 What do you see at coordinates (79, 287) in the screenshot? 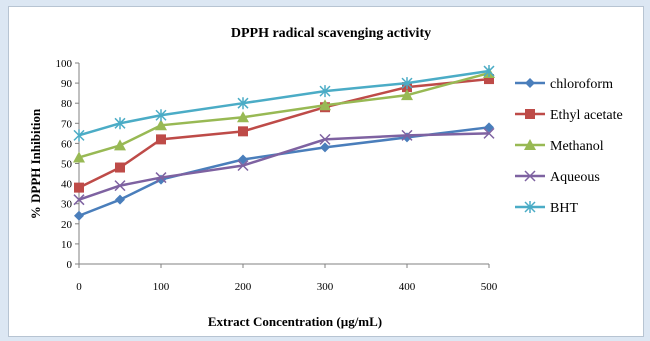
I see `x-tick-label: 0` at bounding box center [79, 287].